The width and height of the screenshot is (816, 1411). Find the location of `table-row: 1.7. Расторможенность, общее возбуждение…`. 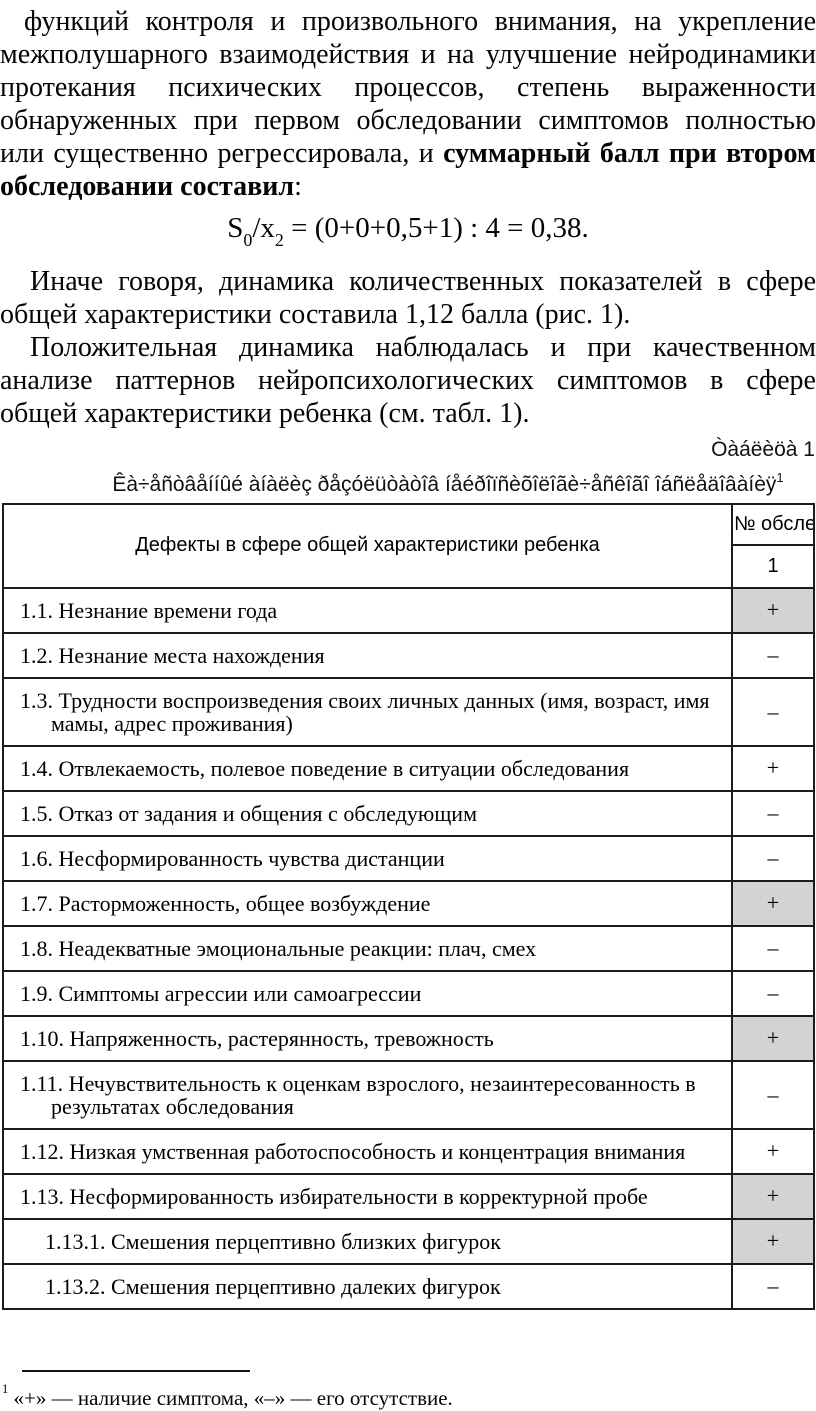

table-row: 1.7. Расторможенность, общее возбуждение… is located at coordinates (408, 903).